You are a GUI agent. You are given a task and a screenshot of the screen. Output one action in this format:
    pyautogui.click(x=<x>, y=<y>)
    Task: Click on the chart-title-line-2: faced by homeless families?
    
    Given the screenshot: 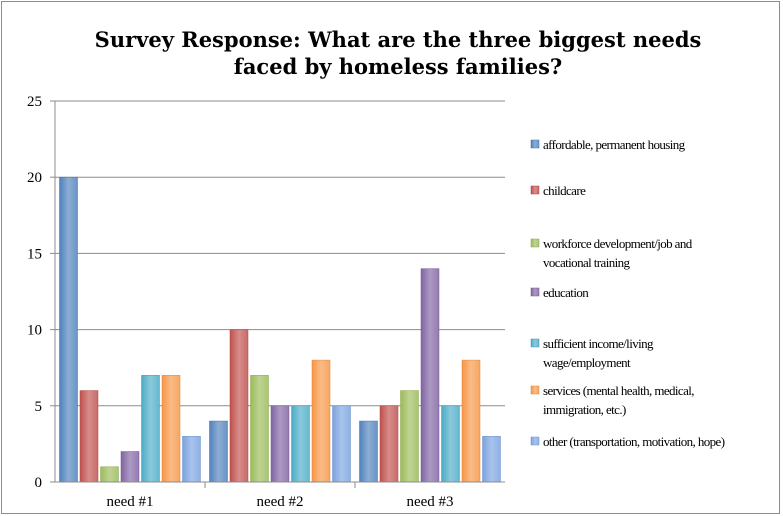 What is the action you would take?
    pyautogui.click(x=398, y=66)
    